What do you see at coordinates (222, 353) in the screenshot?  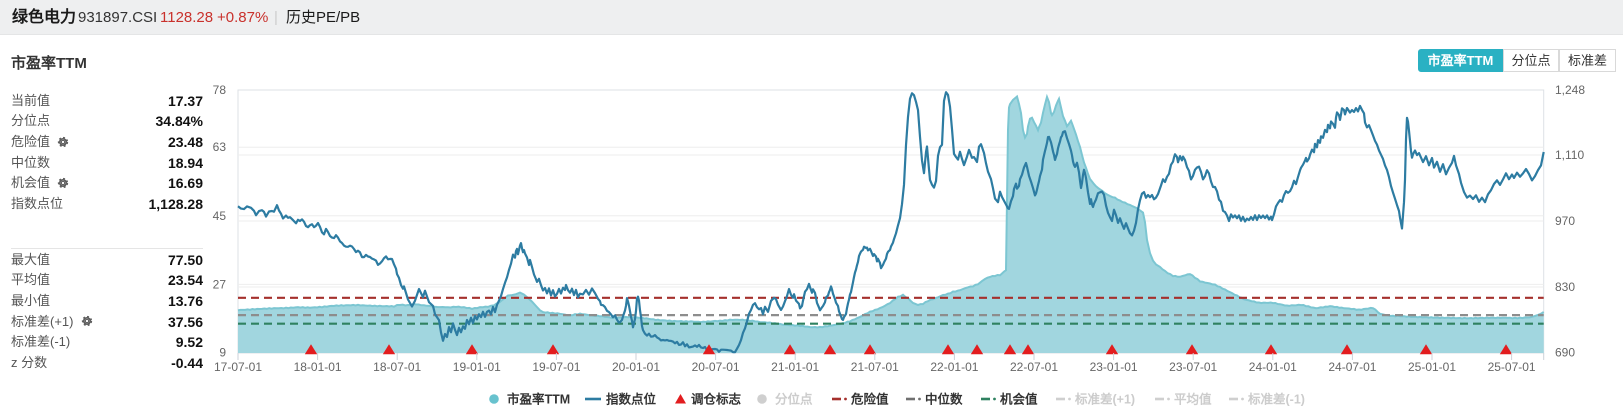 I see `svg-text: 9` at bounding box center [222, 353].